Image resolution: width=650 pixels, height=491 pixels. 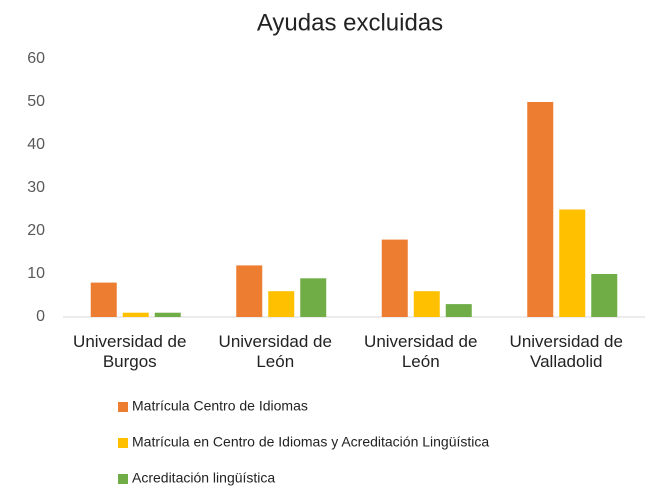 What do you see at coordinates (203, 478) in the screenshot?
I see `legend-label: Acreditación lingüística` at bounding box center [203, 478].